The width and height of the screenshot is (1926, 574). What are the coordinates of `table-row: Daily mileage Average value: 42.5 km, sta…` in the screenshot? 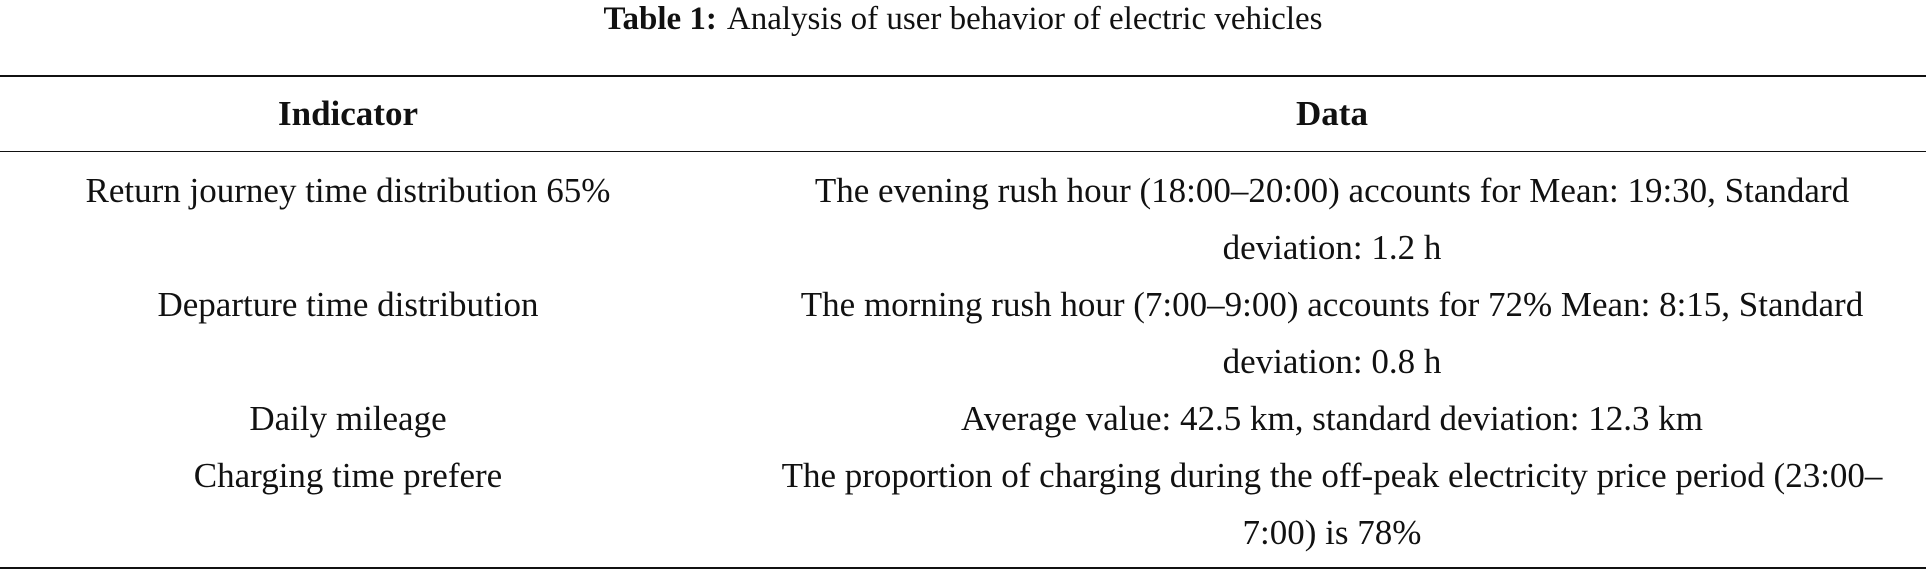 It's located at (963, 418).